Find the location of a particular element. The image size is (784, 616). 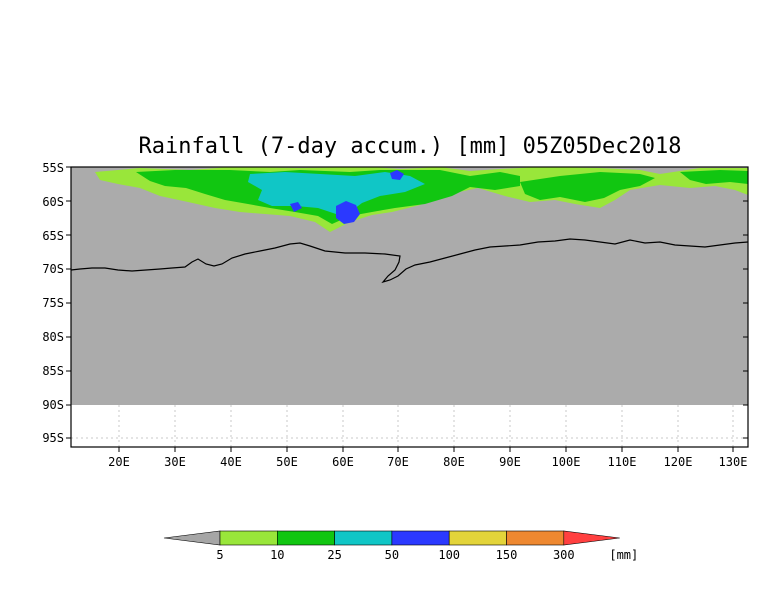

lat-label: 90S is located at coordinates (53, 405).